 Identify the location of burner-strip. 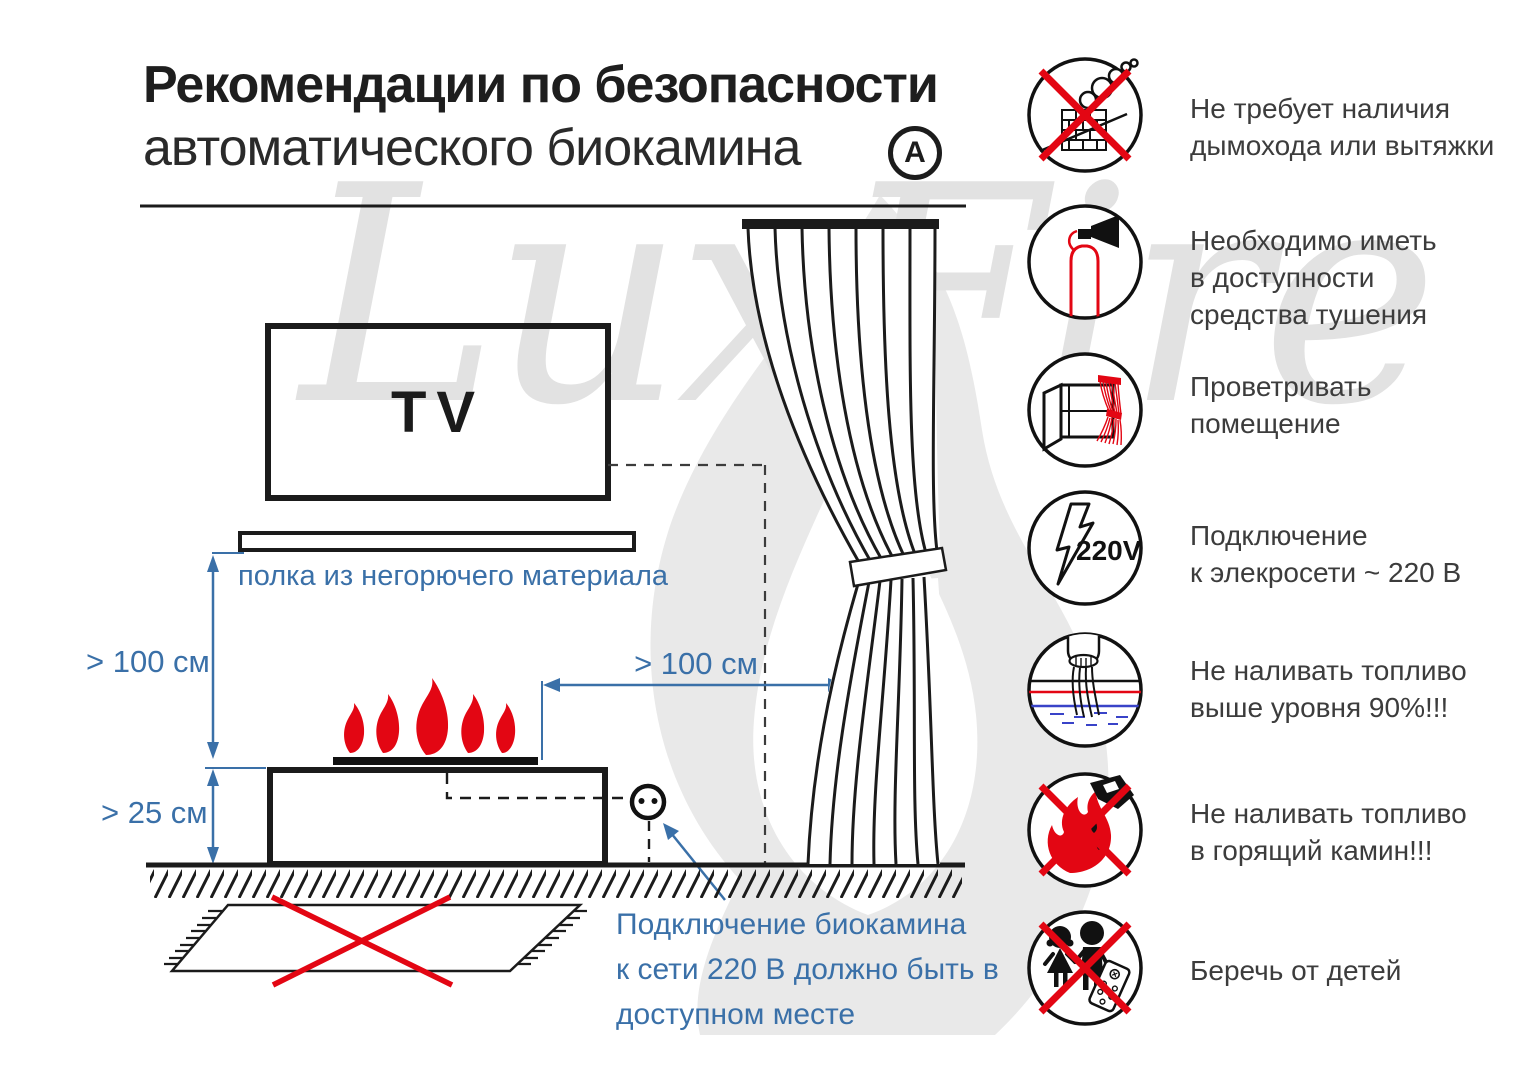
(435, 761).